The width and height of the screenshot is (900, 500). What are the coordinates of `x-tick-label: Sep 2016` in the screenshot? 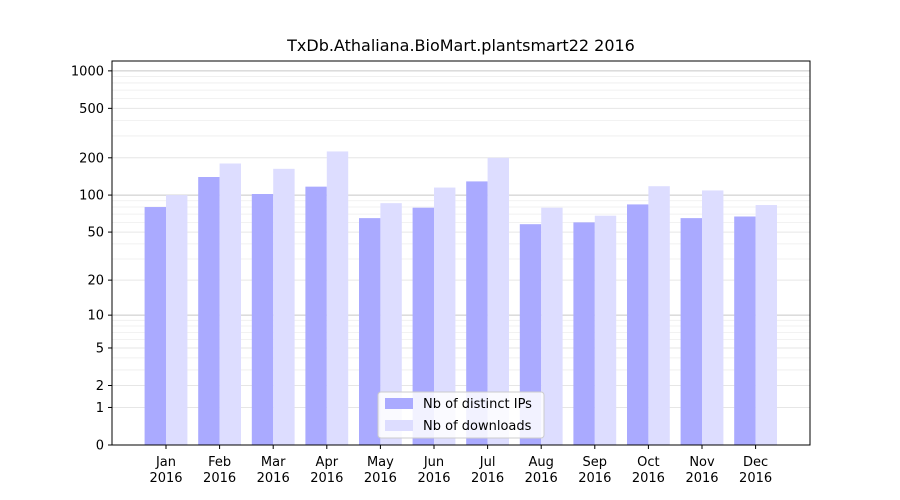 It's located at (594, 470).